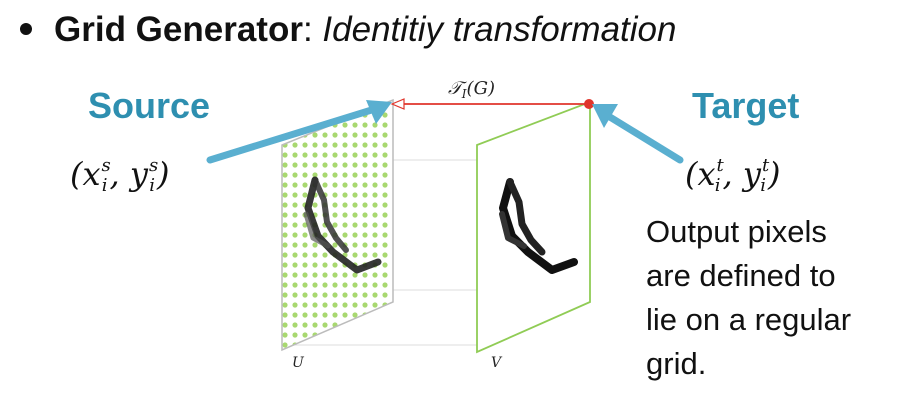 The width and height of the screenshot is (923, 420). What do you see at coordinates (149, 105) in the screenshot?
I see `source-label: Source` at bounding box center [149, 105].